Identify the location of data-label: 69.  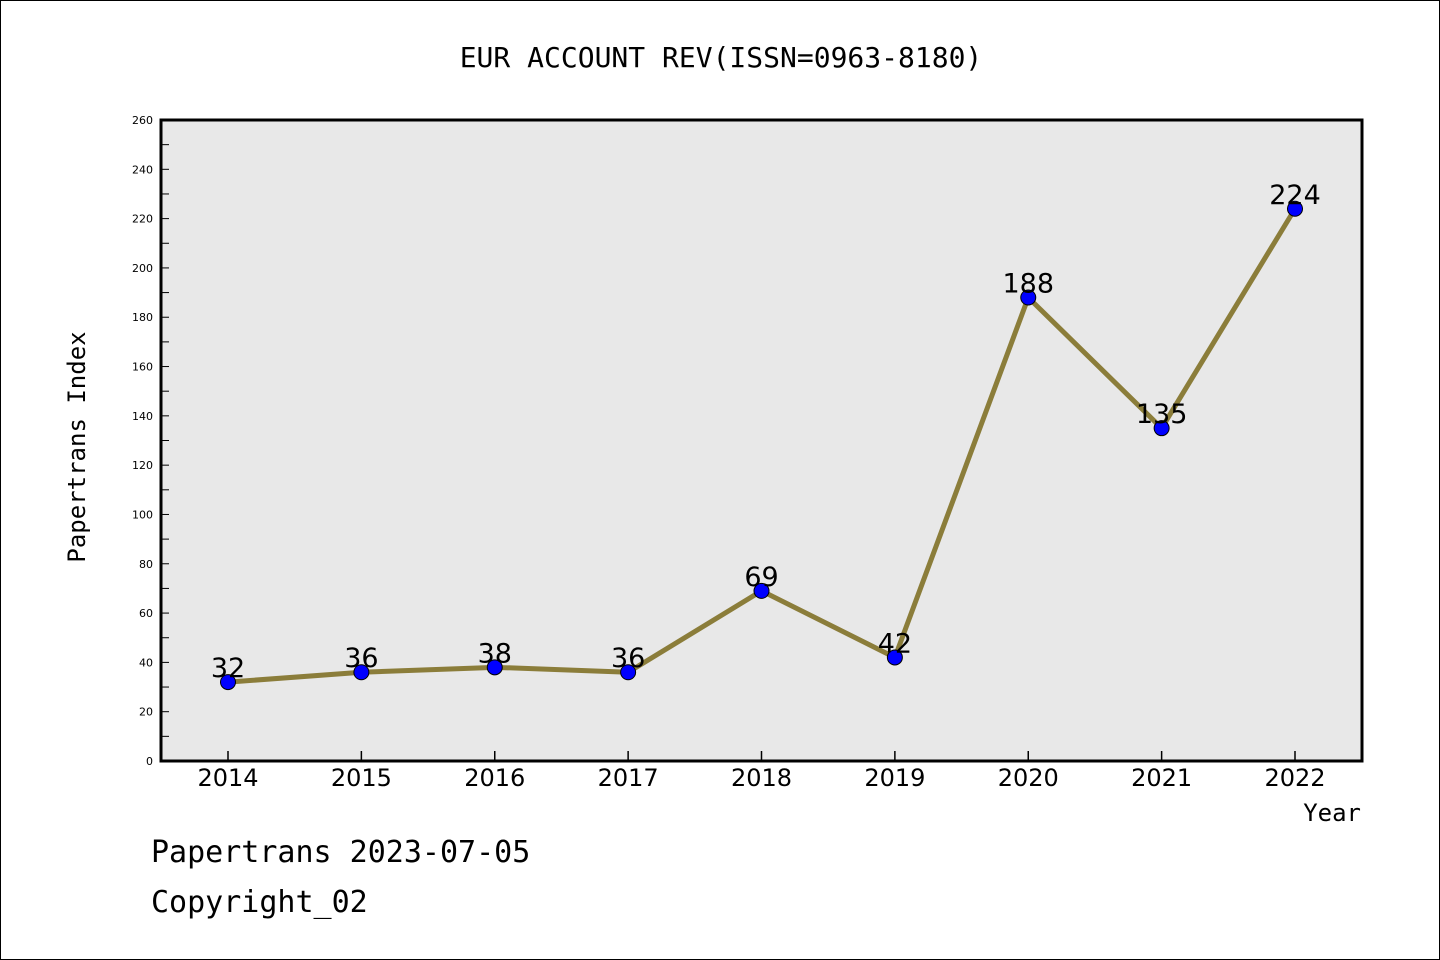
(761, 577).